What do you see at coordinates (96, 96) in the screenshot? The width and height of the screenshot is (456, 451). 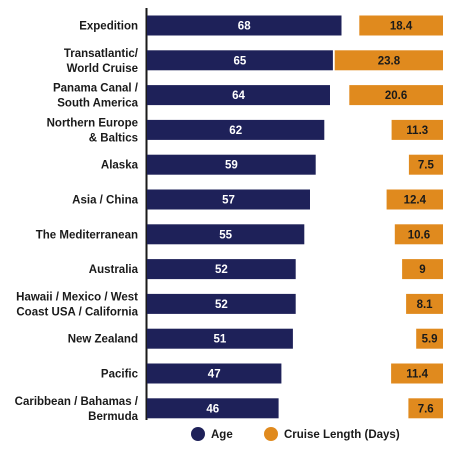 I see `category-label: Panama Canal / South America` at bounding box center [96, 96].